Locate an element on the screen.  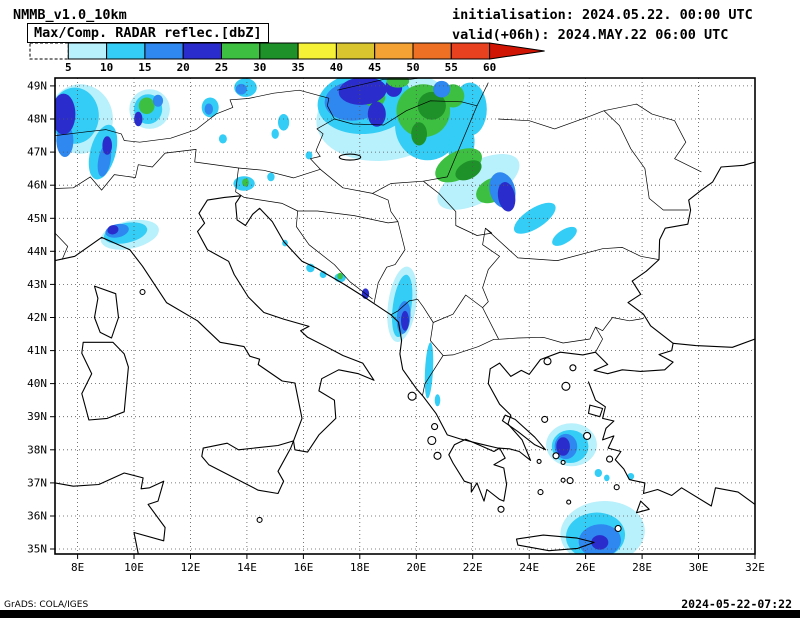
legend-title: Max/Comp. RADAR reflec.[dbZ] is located at coordinates (148, 33).